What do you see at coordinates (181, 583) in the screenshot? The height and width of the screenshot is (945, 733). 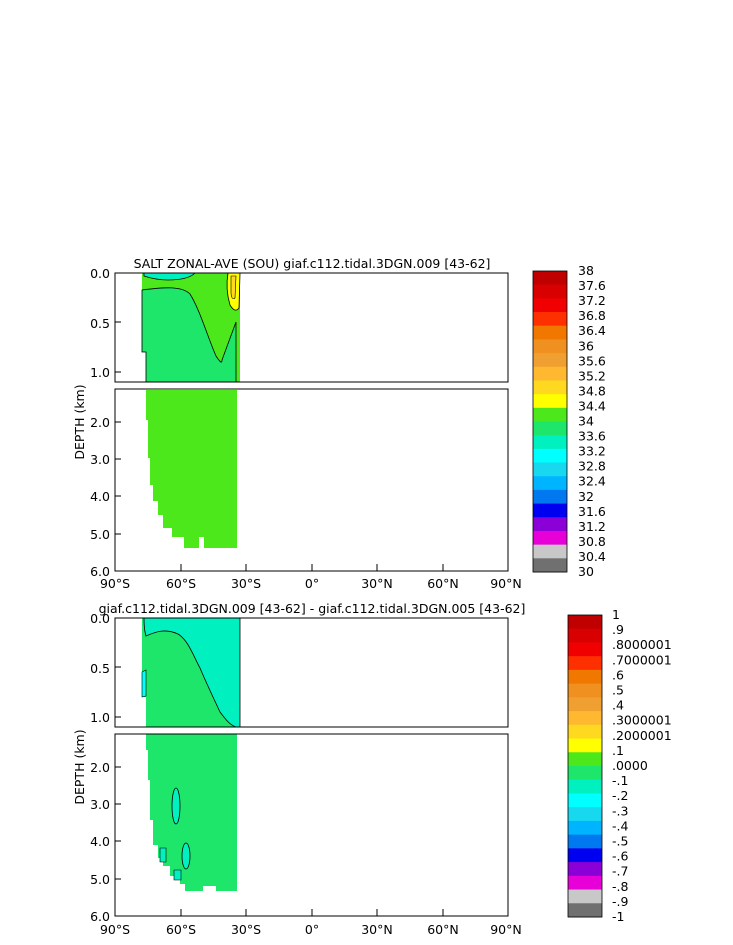 I see `x-tick-label: 60°S` at bounding box center [181, 583].